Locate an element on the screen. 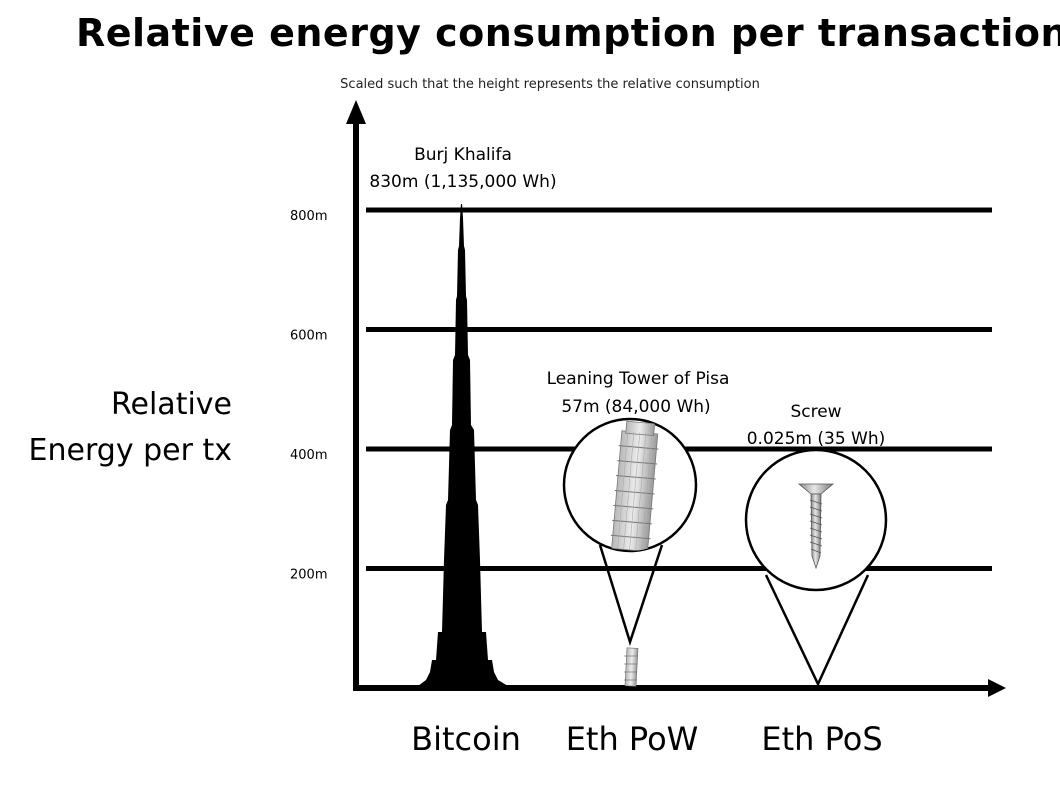  y-axis-label-line-2: Energy per tx is located at coordinates (130, 450).